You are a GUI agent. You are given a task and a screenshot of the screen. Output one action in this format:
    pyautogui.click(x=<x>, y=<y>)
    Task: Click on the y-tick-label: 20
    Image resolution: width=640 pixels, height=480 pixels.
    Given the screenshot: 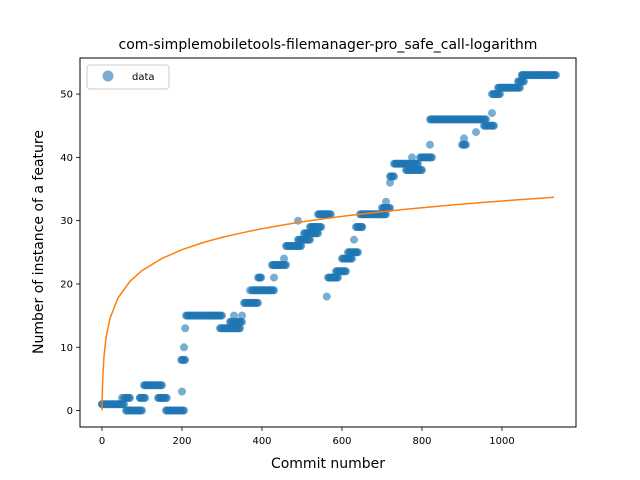 What is the action you would take?
    pyautogui.click(x=66, y=284)
    